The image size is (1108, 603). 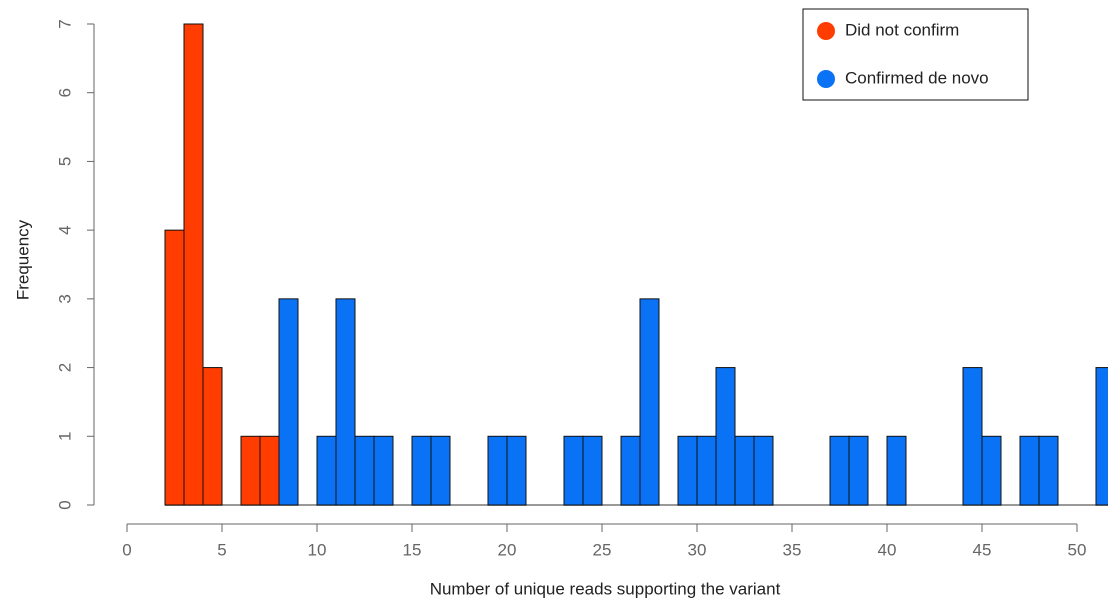 What do you see at coordinates (64, 367) in the screenshot?
I see `y-tick-label: 2` at bounding box center [64, 367].